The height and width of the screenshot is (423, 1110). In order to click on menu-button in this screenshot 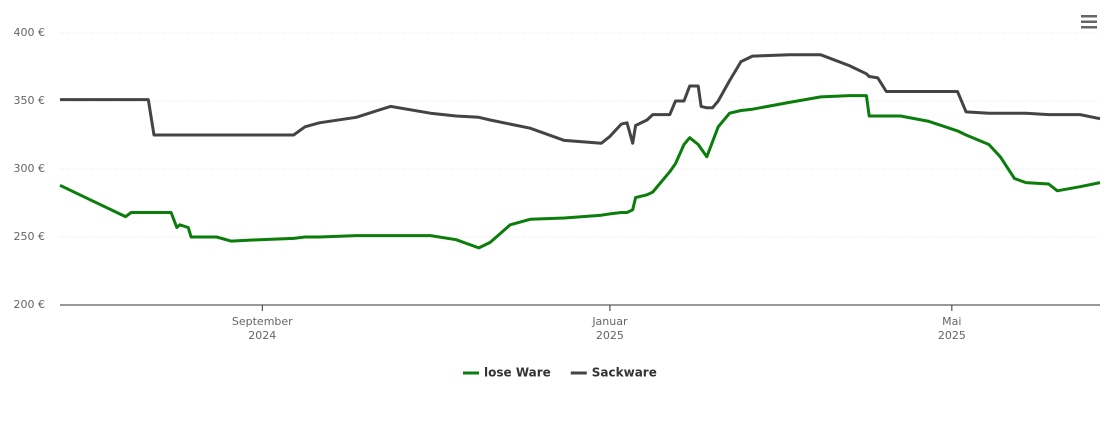, I will do `click(1089, 22)`.